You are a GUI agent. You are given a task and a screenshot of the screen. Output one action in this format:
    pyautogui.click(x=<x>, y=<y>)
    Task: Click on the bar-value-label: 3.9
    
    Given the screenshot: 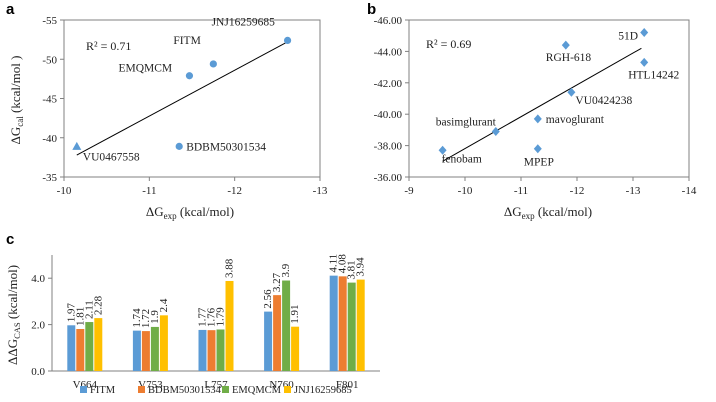 What is the action you would take?
    pyautogui.click(x=286, y=270)
    